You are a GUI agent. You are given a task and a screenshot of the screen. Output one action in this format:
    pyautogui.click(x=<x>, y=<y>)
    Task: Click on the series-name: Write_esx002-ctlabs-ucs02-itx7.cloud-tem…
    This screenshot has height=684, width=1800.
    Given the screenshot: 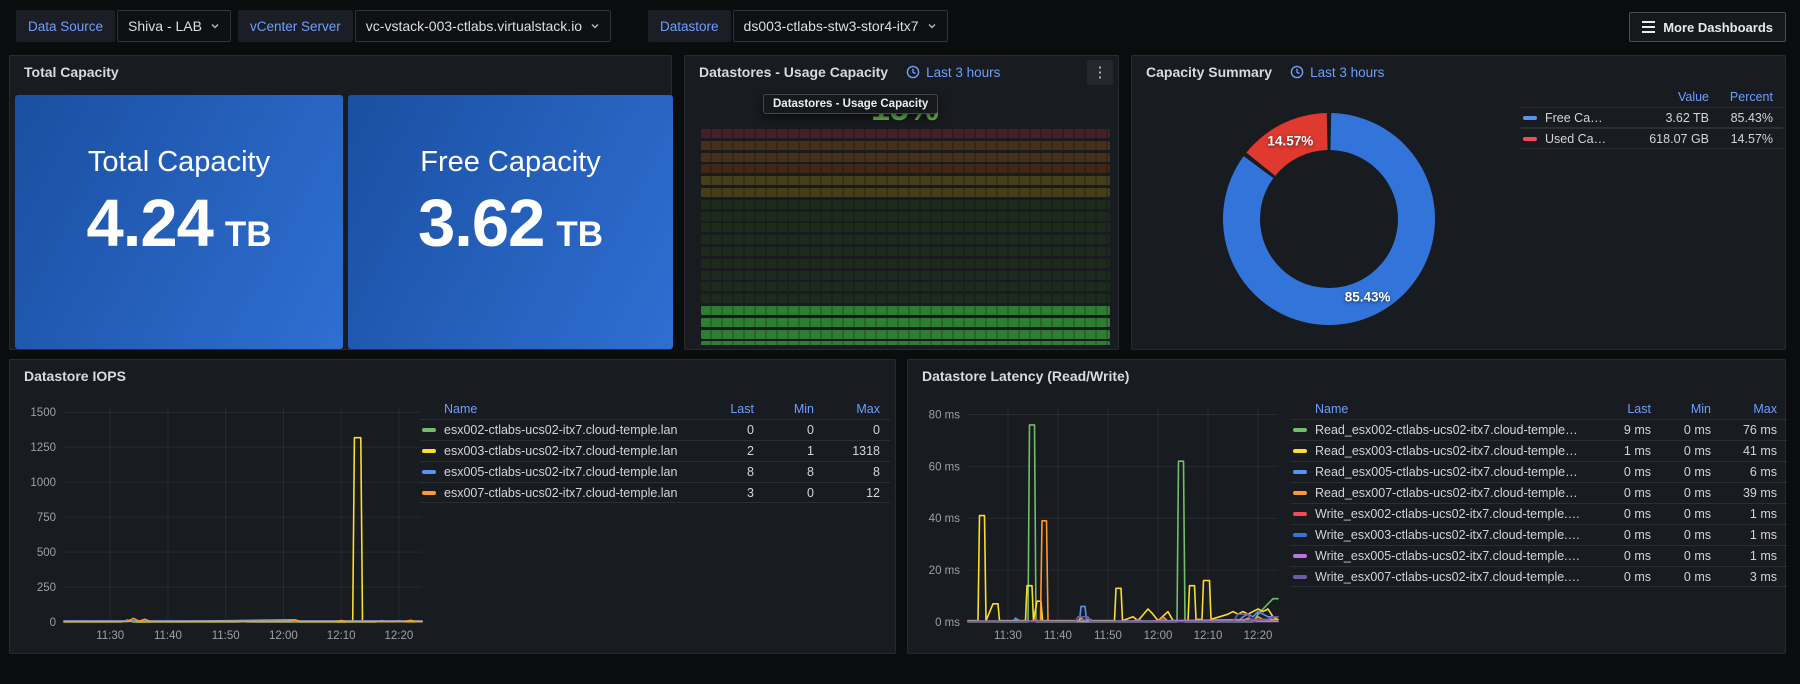 What is the action you would take?
    pyautogui.click(x=1450, y=514)
    